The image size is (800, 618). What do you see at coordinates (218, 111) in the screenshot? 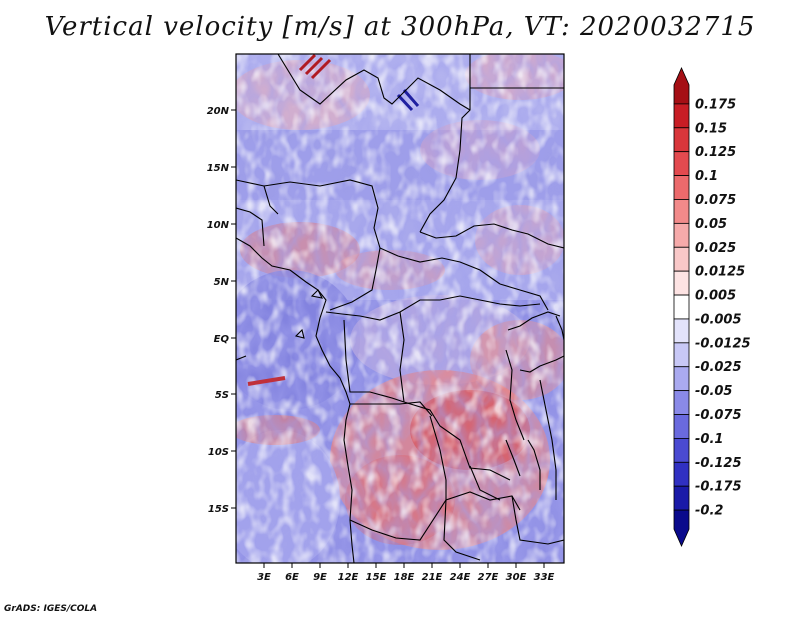
I see `lat-label-20n: 20N` at bounding box center [218, 111].